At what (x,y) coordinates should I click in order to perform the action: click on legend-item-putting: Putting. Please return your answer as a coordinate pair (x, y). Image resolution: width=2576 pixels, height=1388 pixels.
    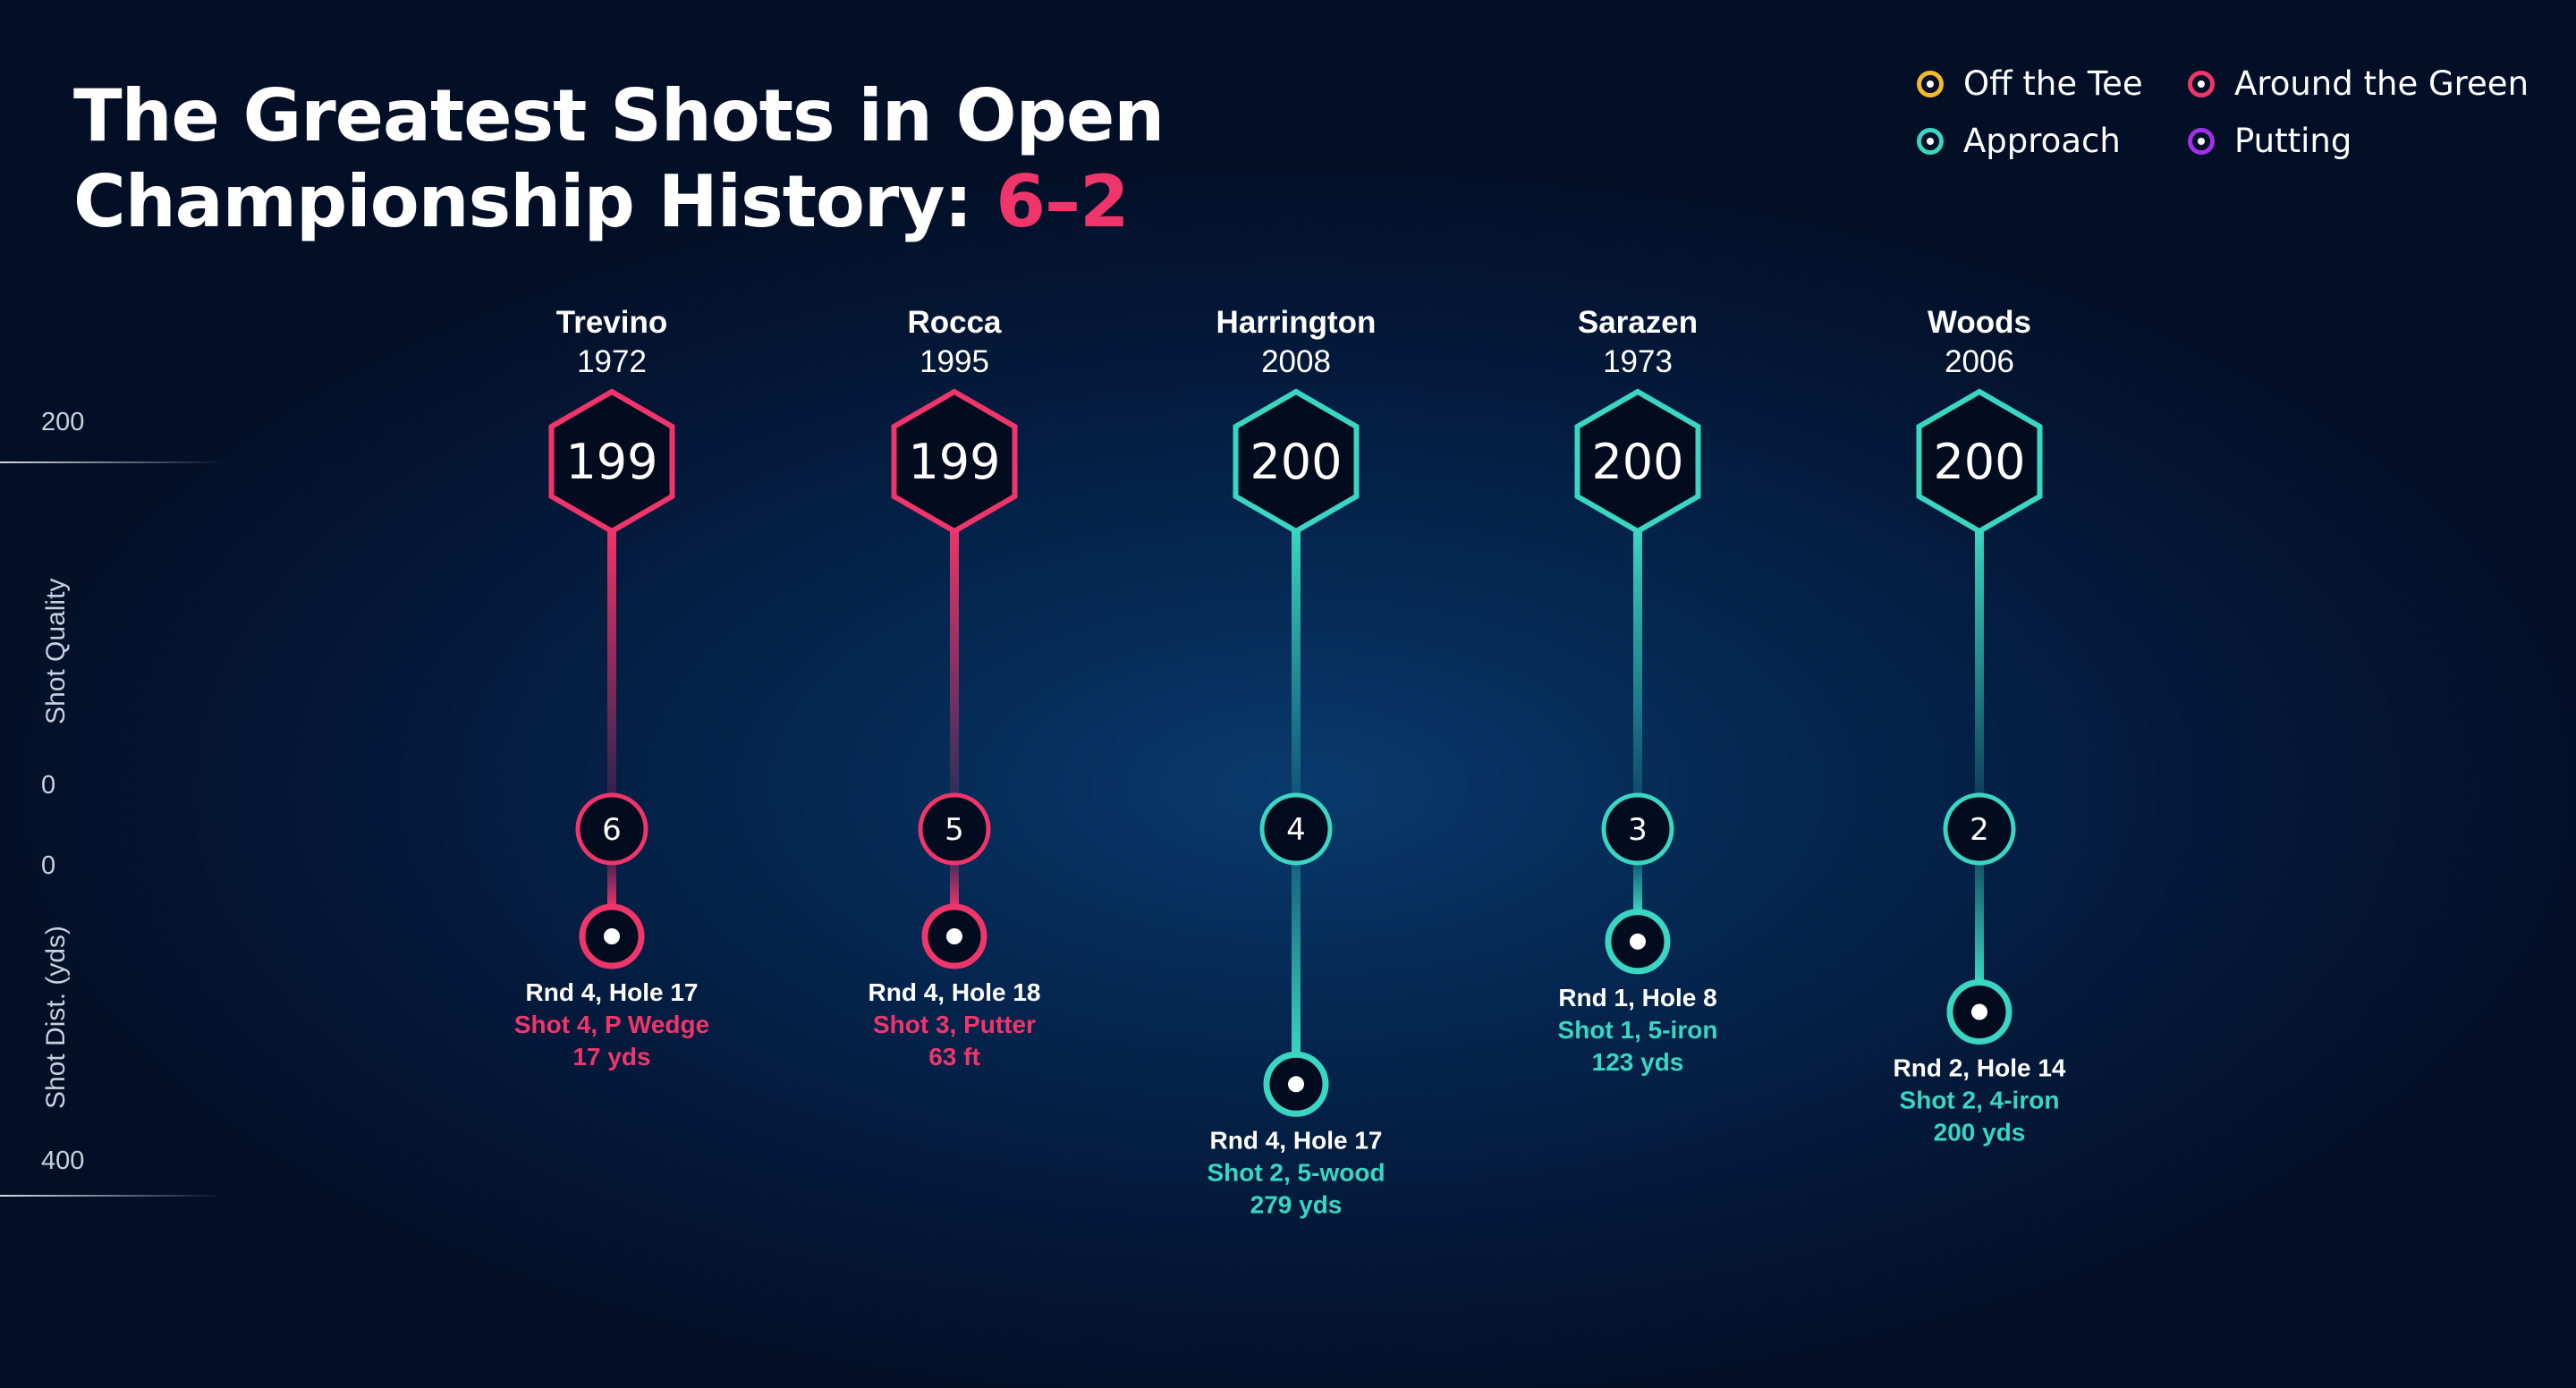
    Looking at the image, I should click on (2269, 141).